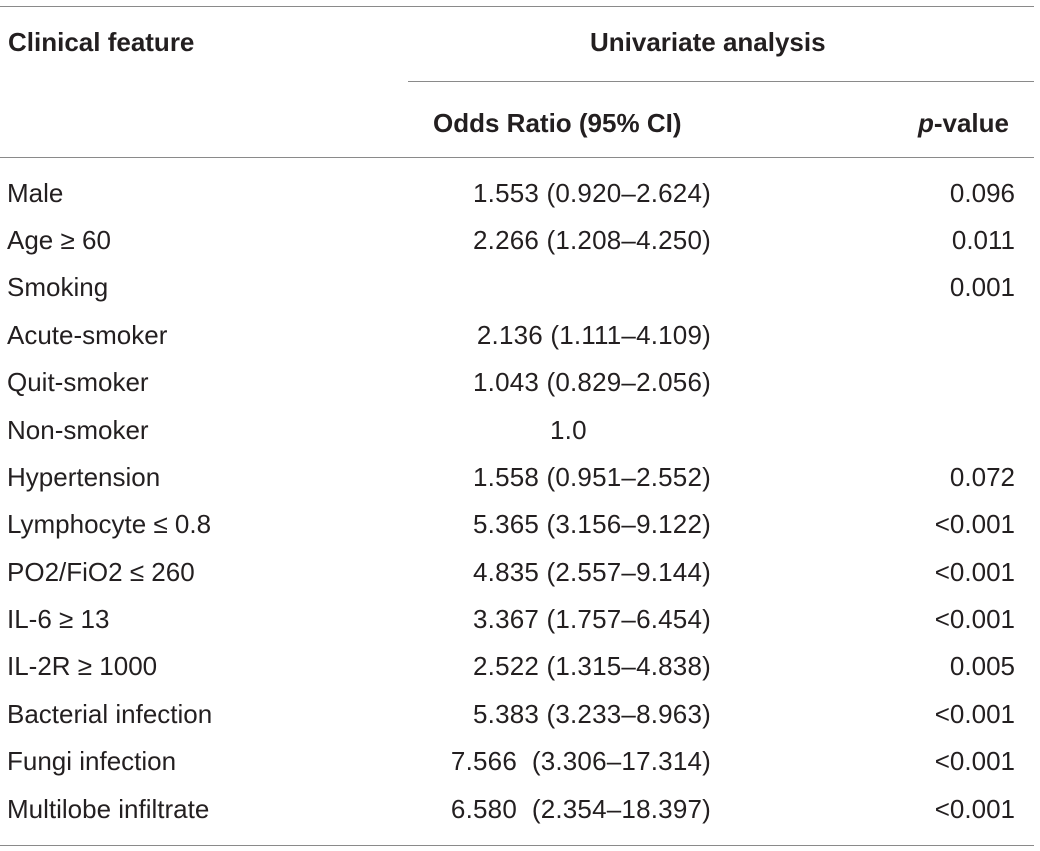 This screenshot has height=851, width=1040. Describe the element at coordinates (593, 335) in the screenshot. I see `odds-ratio-cell: 2.136 (1.111–4.109)` at that location.